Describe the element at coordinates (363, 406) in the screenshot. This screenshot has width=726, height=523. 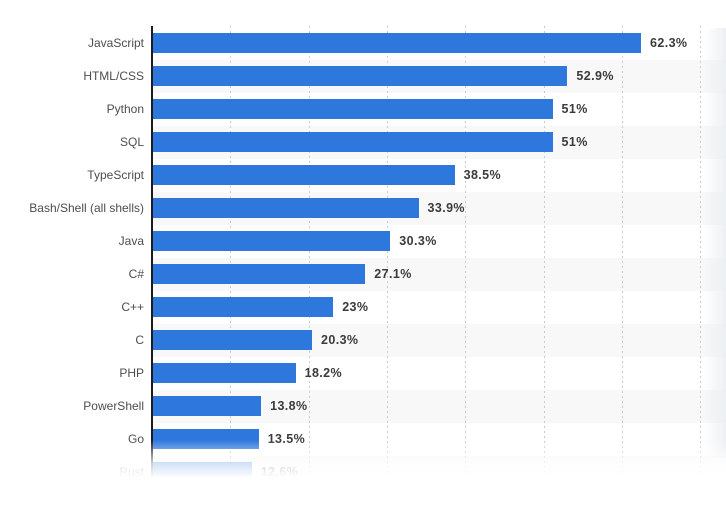
I see `bar-row: PowerShell 13.8%` at that location.